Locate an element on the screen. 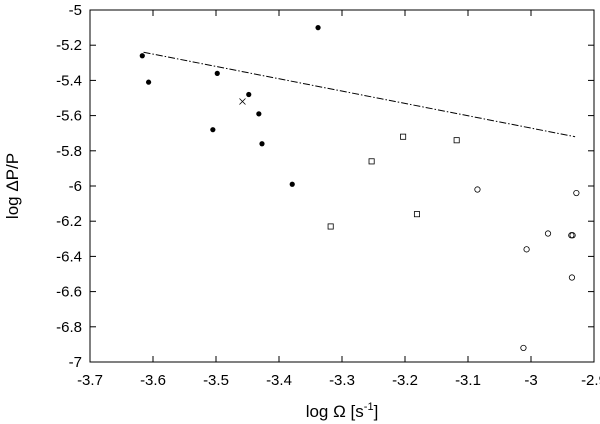  y-tick-label: -7 is located at coordinates (75, 362).